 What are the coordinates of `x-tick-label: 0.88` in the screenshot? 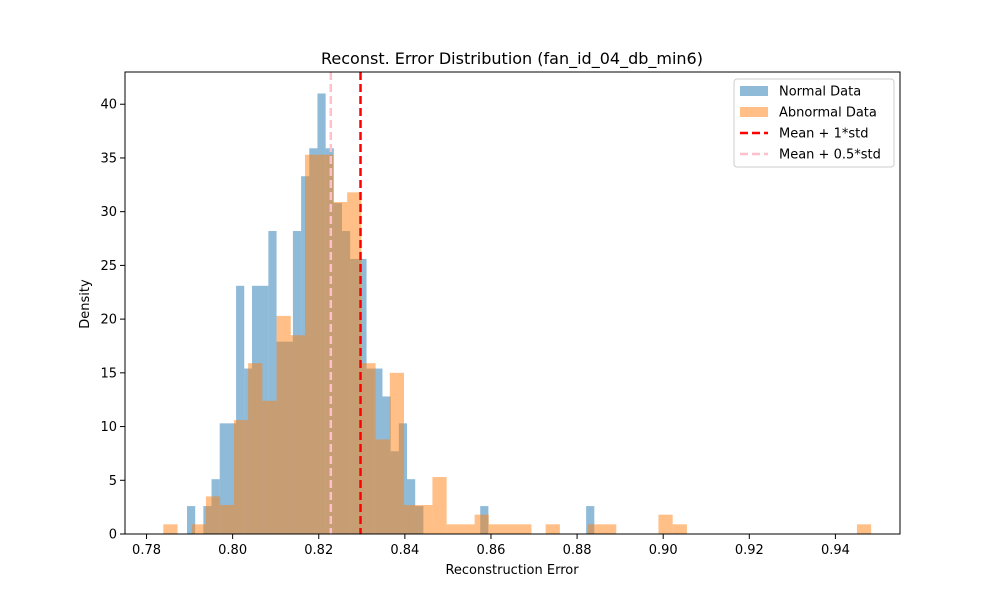 It's located at (577, 550).